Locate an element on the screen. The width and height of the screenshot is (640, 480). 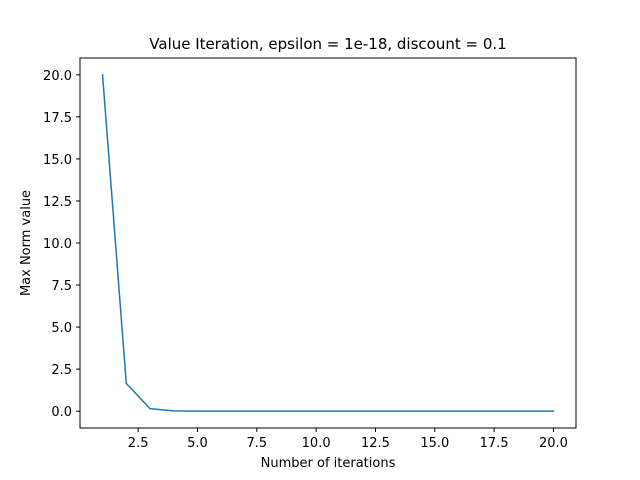
y-ticks: 0.0 2.5 5.0 7.5 10.0 12.5 15.0 17.5 20.0 is located at coordinates (61, 244).